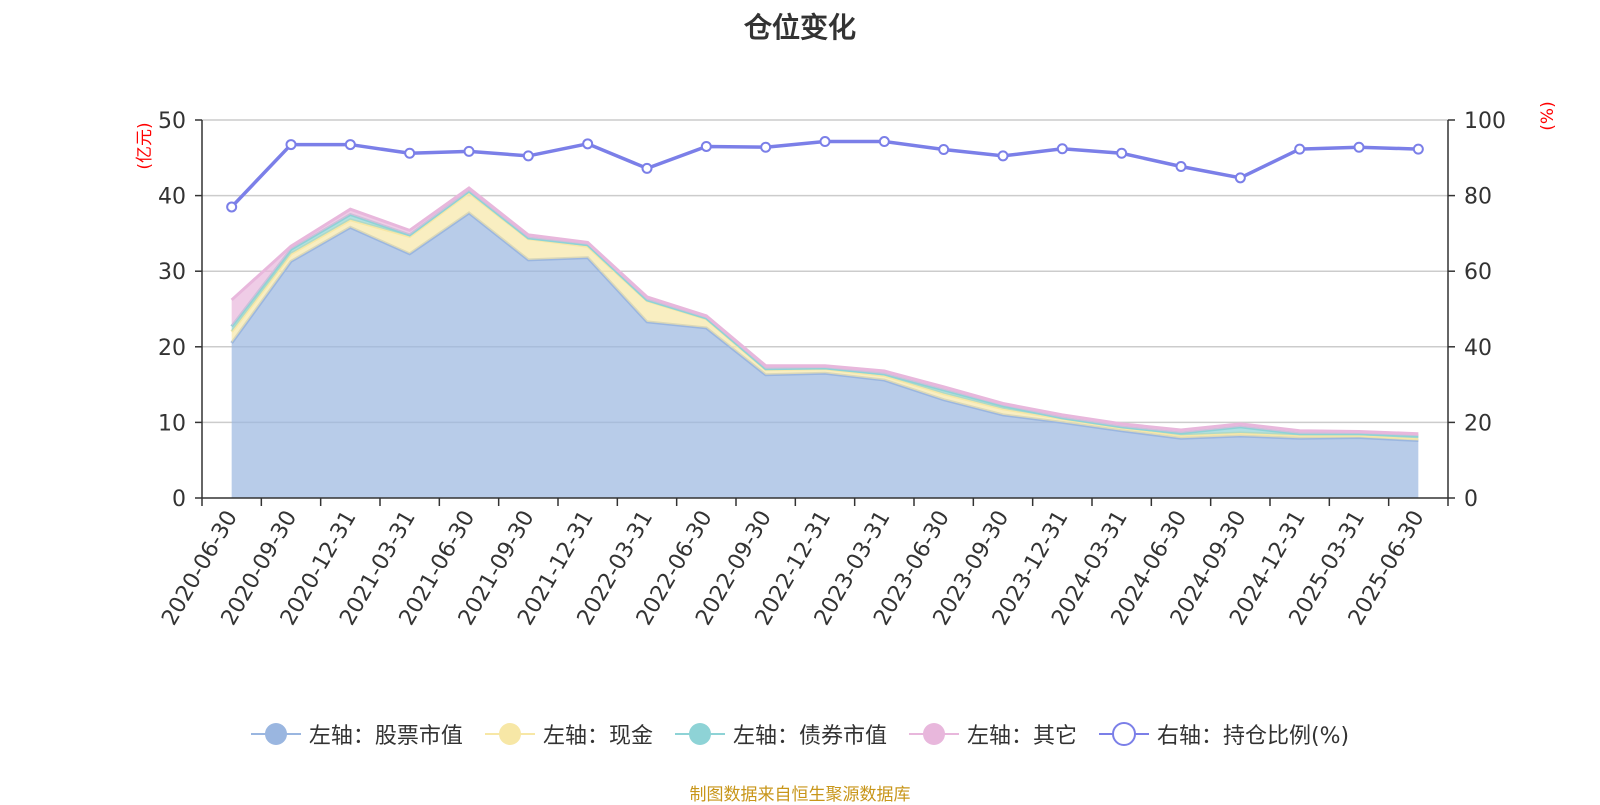 This screenshot has width=1600, height=805. Describe the element at coordinates (1478, 348) in the screenshot. I see `right-axis-tick-label: 40` at that location.